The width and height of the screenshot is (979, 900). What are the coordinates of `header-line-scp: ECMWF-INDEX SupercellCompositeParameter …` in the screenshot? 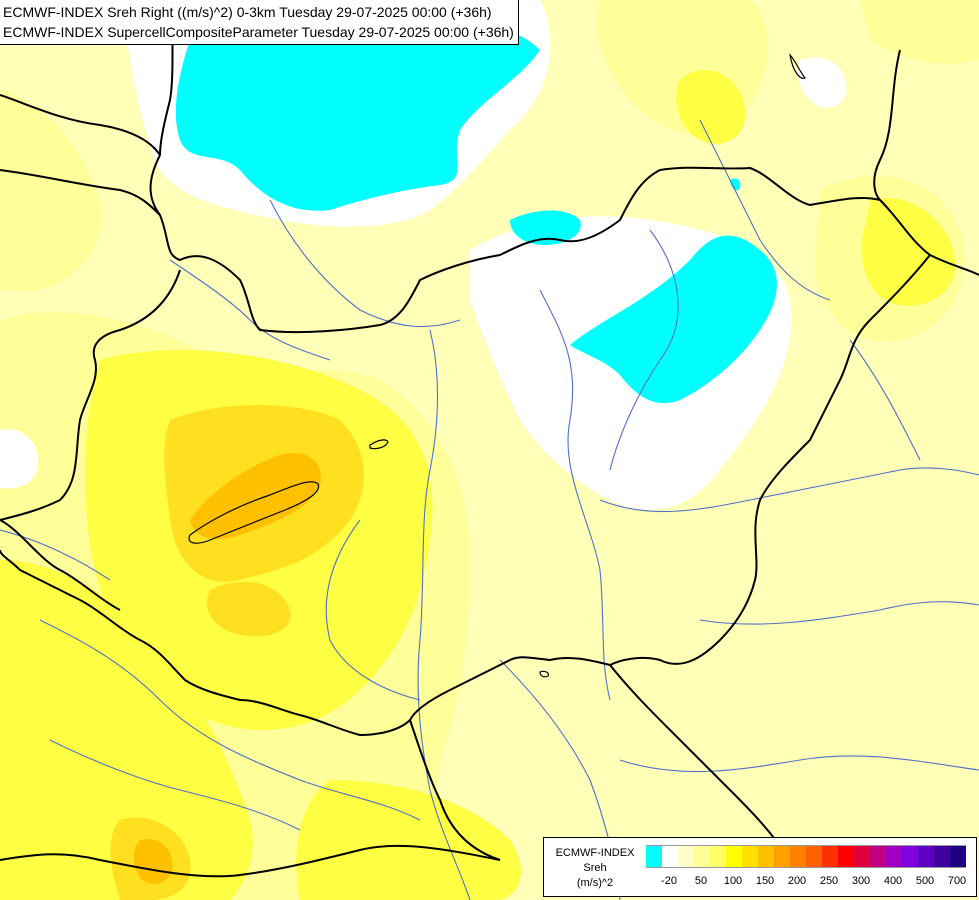 It's located at (258, 32).